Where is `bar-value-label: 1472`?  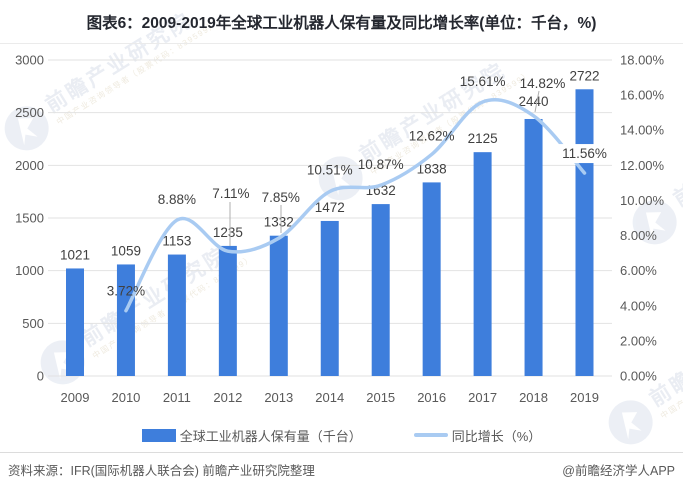 bar-value-label: 1472 is located at coordinates (330, 207).